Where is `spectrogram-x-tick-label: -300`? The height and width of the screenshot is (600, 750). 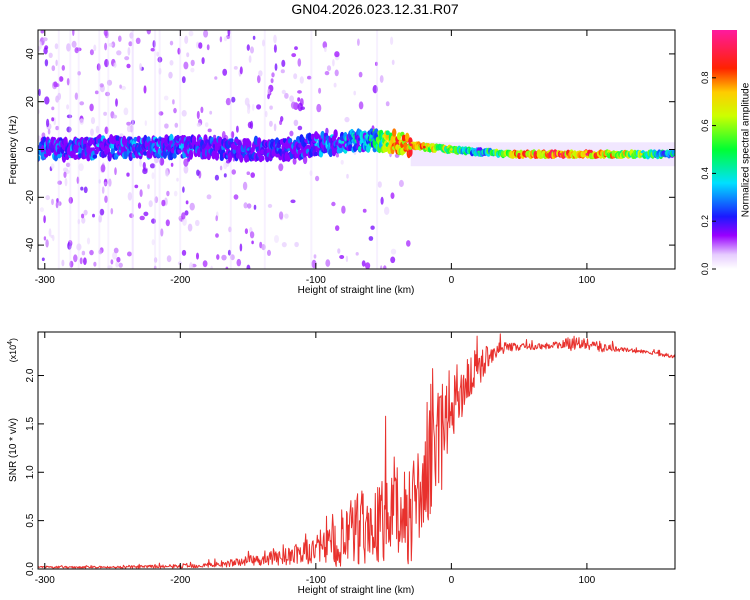 spectrogram-x-tick-label: -300 is located at coordinates (45, 280).